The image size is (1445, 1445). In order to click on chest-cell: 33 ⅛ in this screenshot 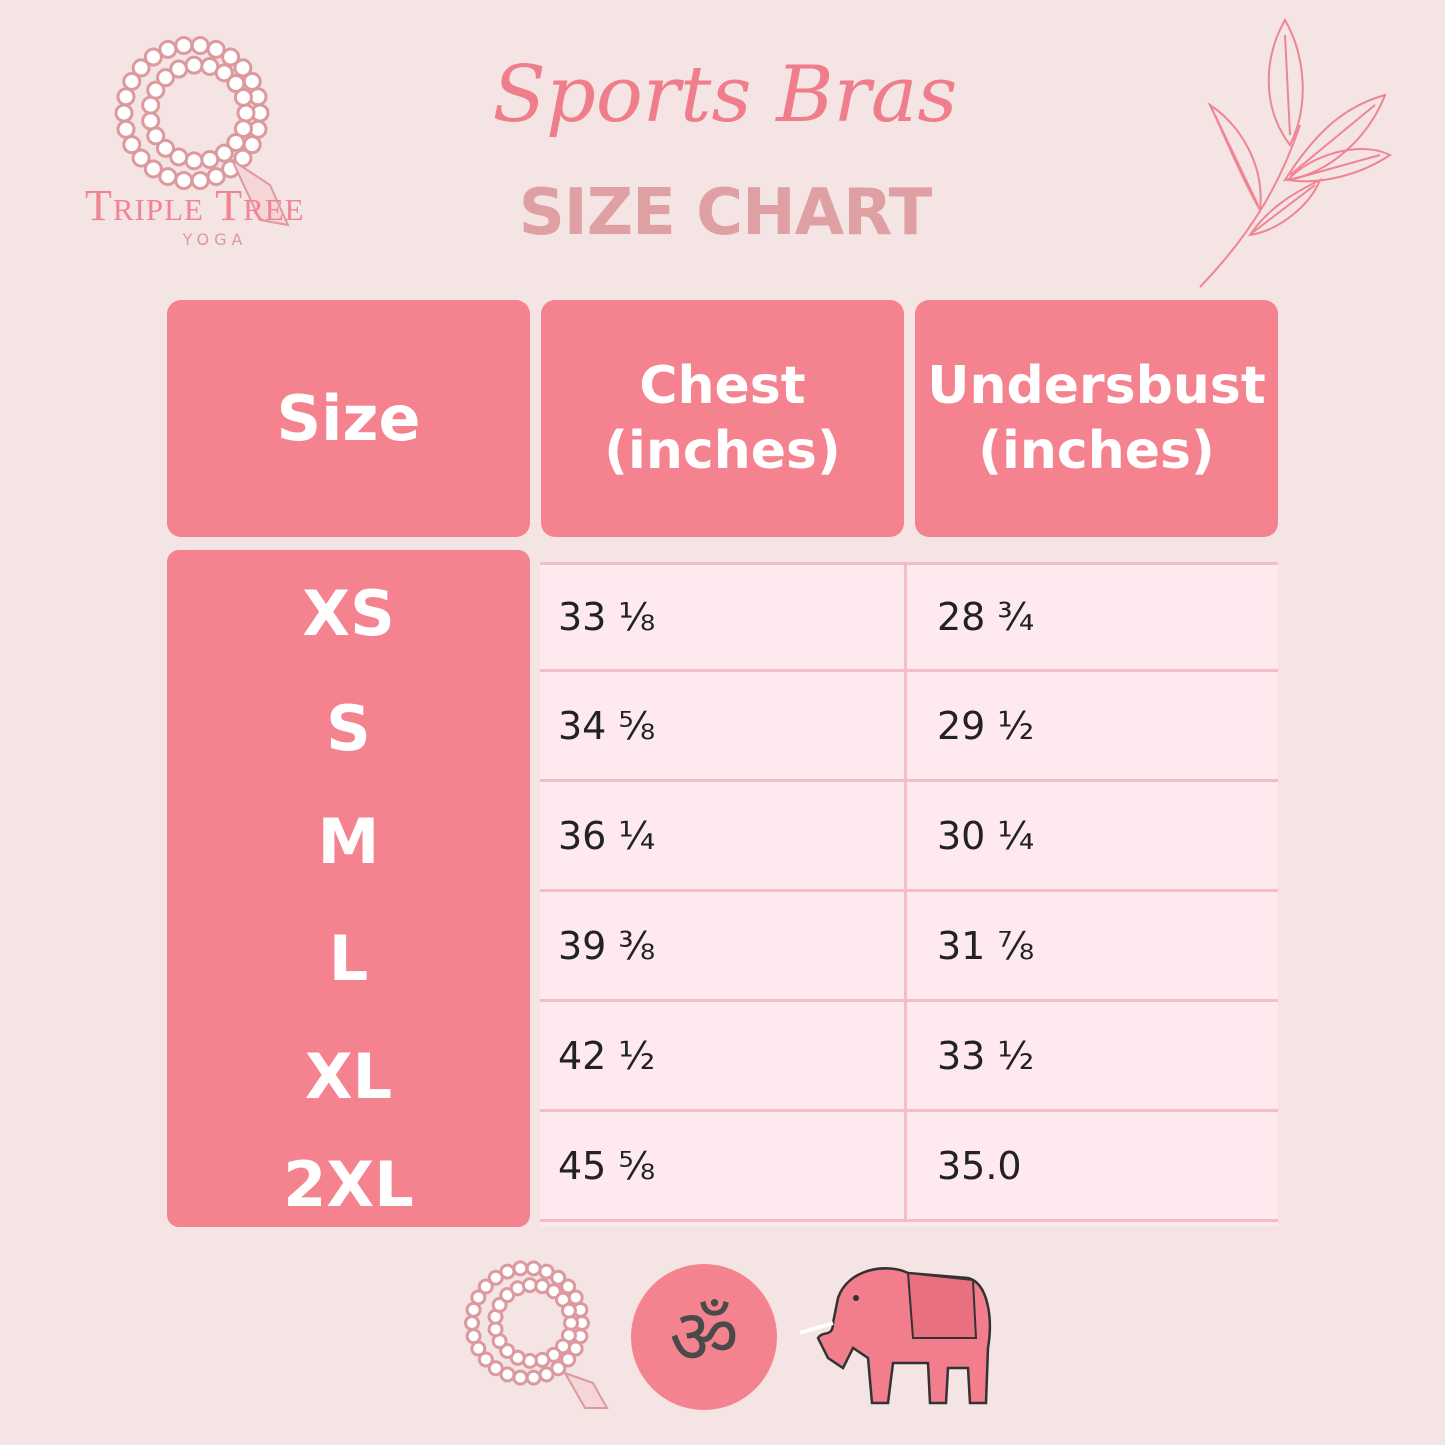, I will do `click(723, 617)`.